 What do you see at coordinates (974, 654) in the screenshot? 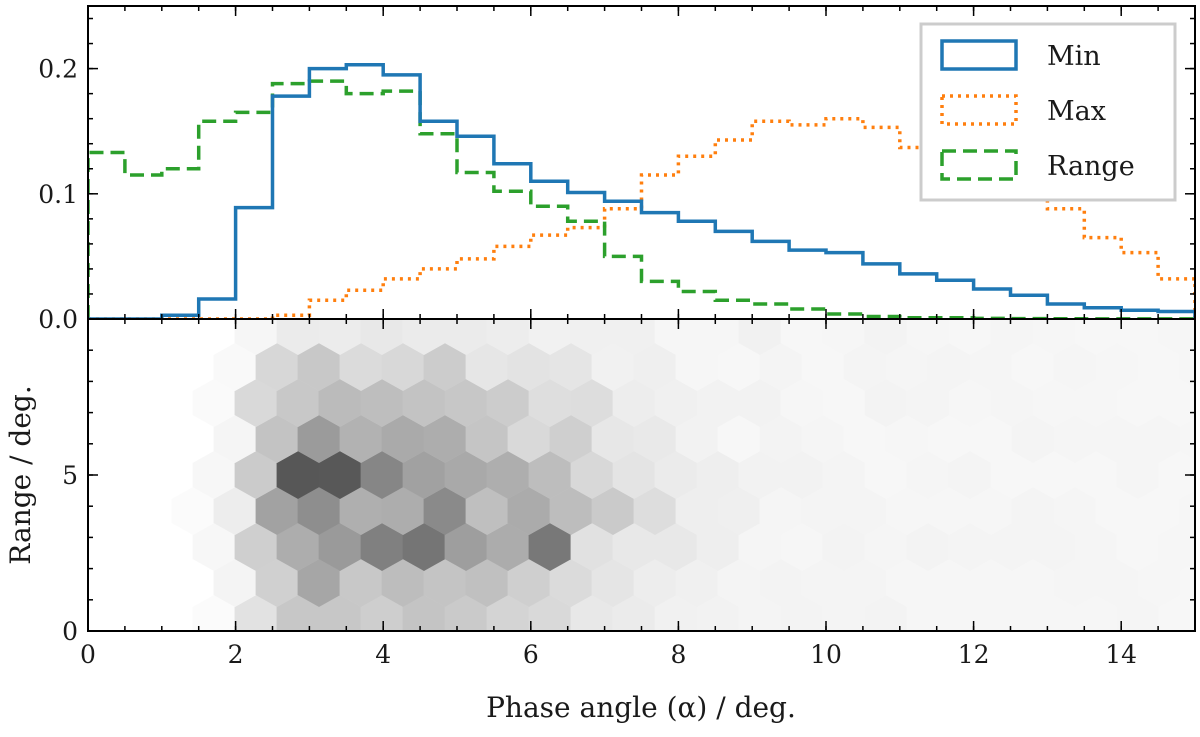
I see `x-tick-label: 12` at bounding box center [974, 654].